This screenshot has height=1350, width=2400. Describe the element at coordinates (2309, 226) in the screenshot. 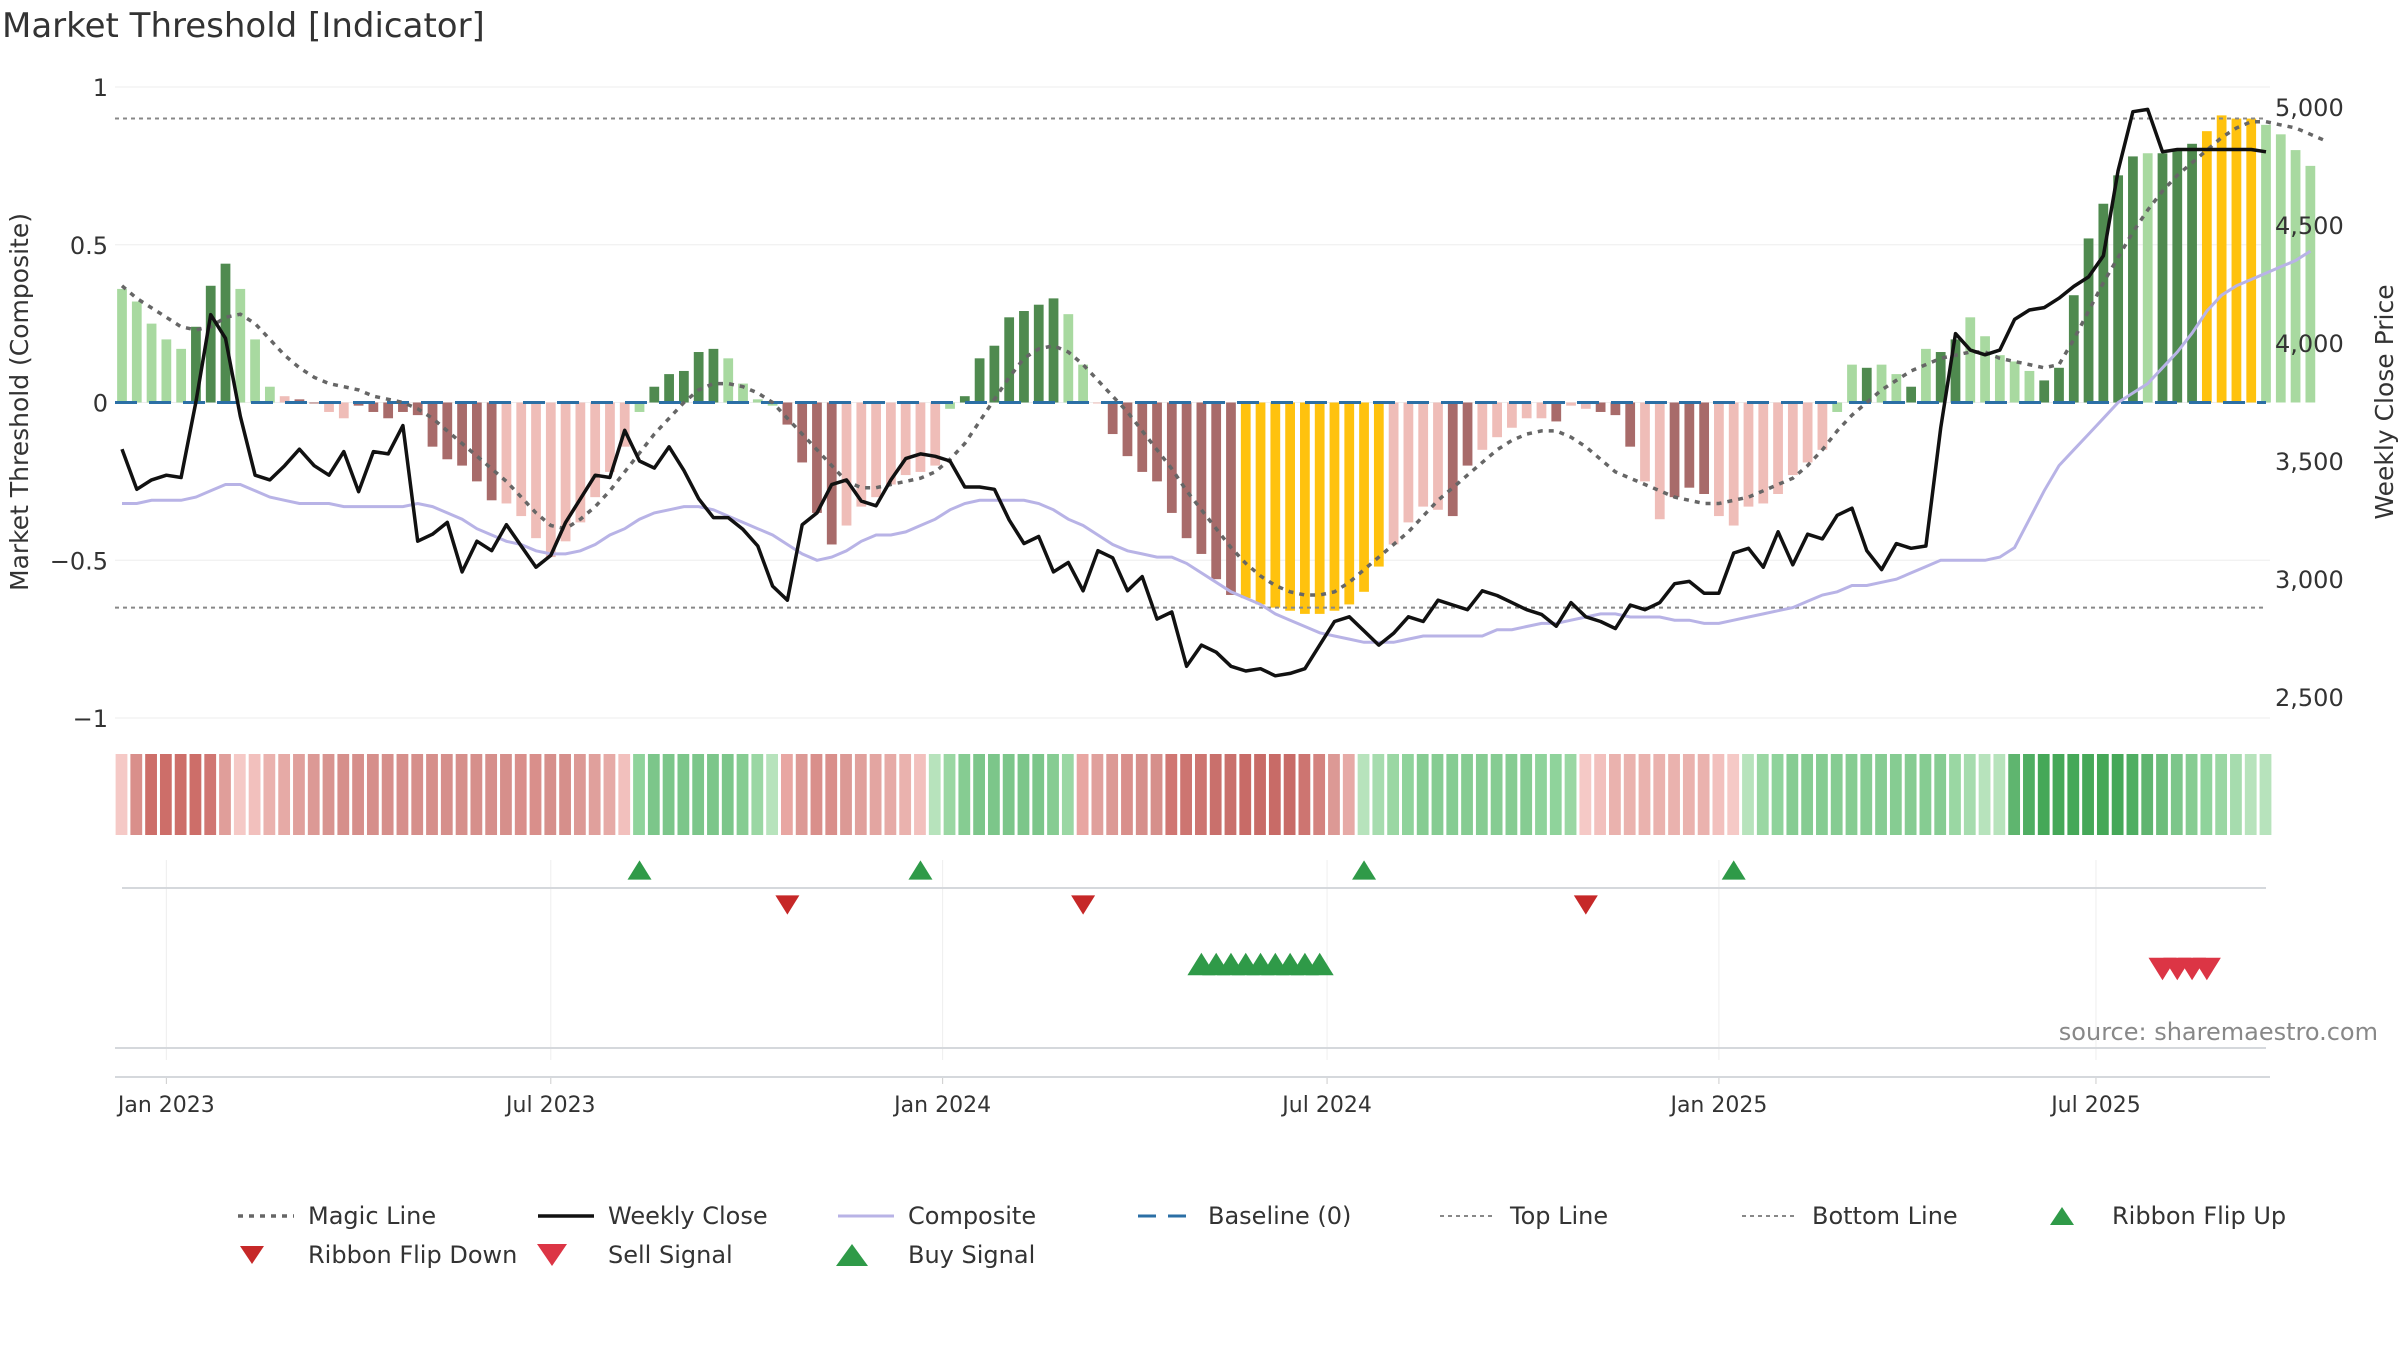

I see `y-right-tick-label: 4,500` at that location.